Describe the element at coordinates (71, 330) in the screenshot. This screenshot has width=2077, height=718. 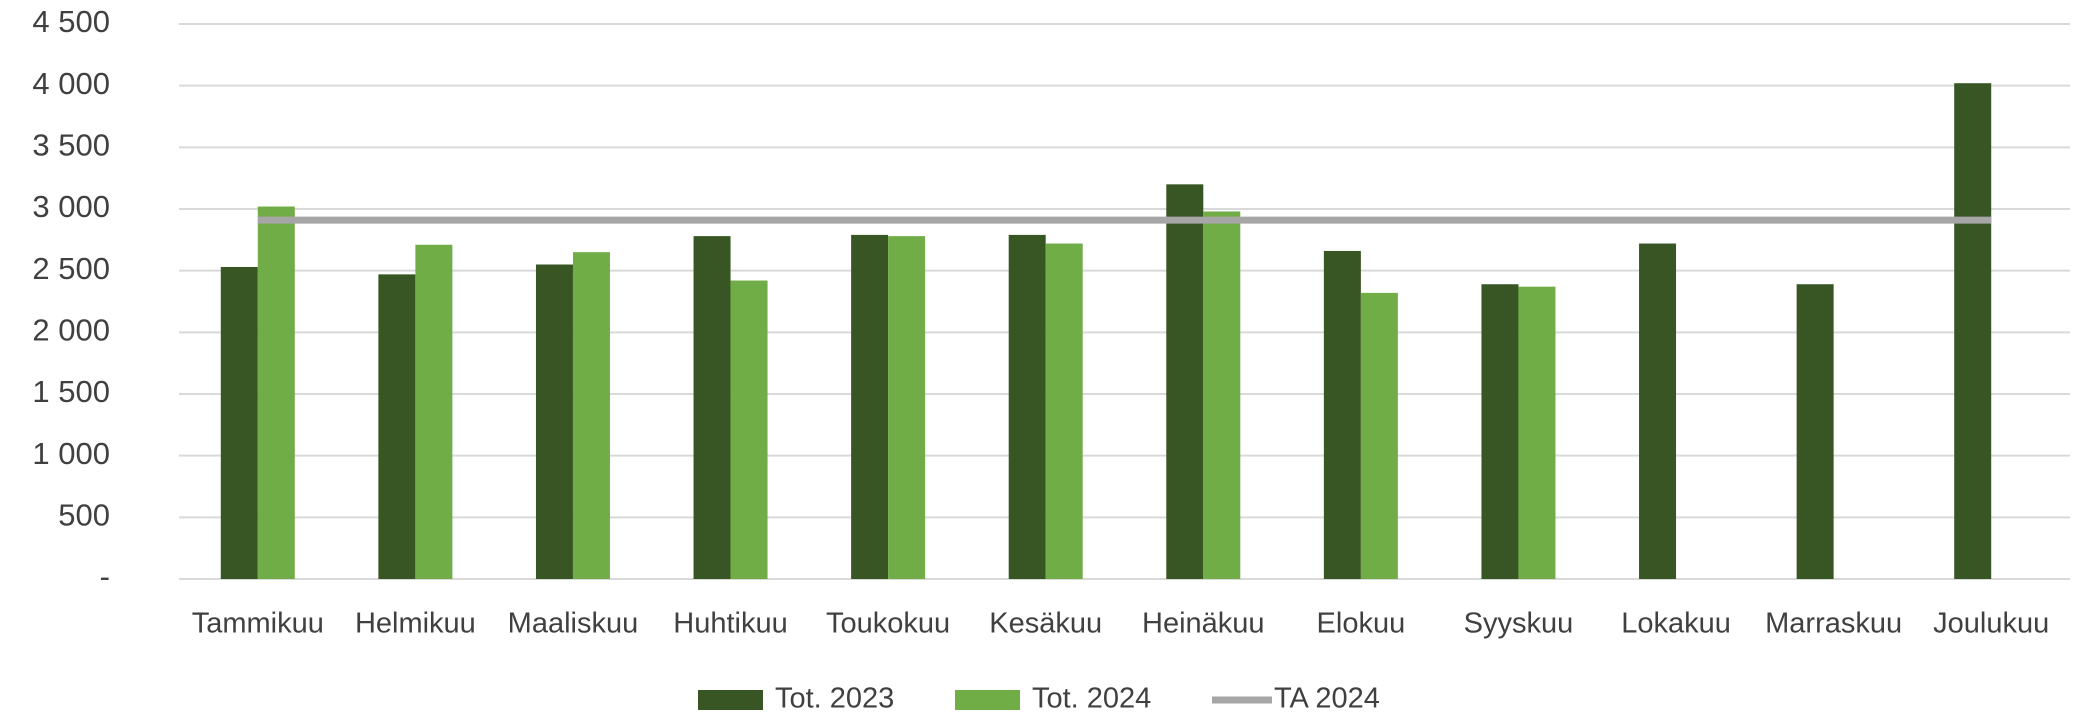
I see `y-tick-label: 2 000` at that location.